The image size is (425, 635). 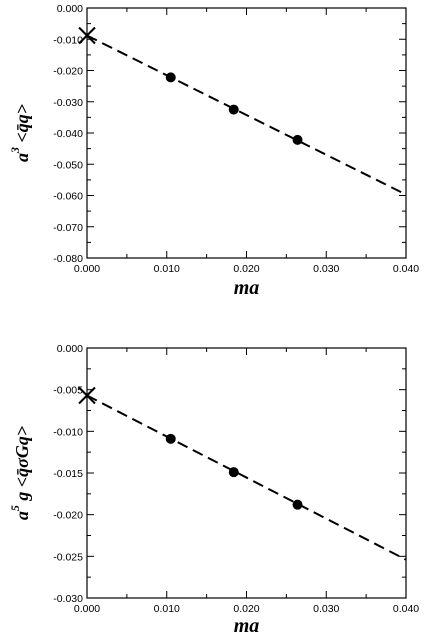 I want to click on y-axis-label: a3 <q̄q>, so click(x=20, y=133).